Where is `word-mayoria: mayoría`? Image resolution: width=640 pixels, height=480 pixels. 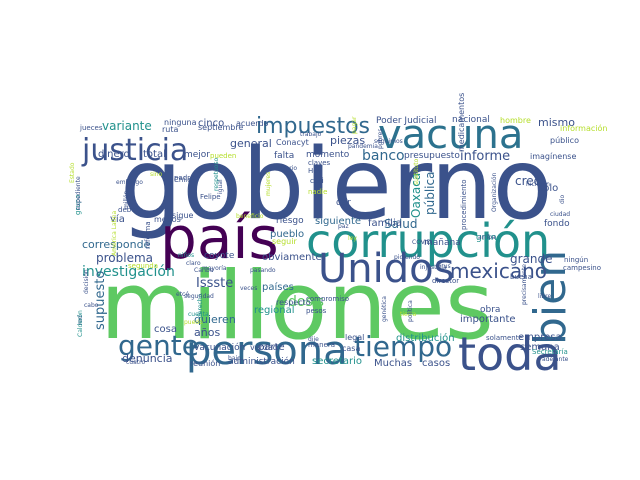 word-mayoria: mayoría is located at coordinates (214, 268).